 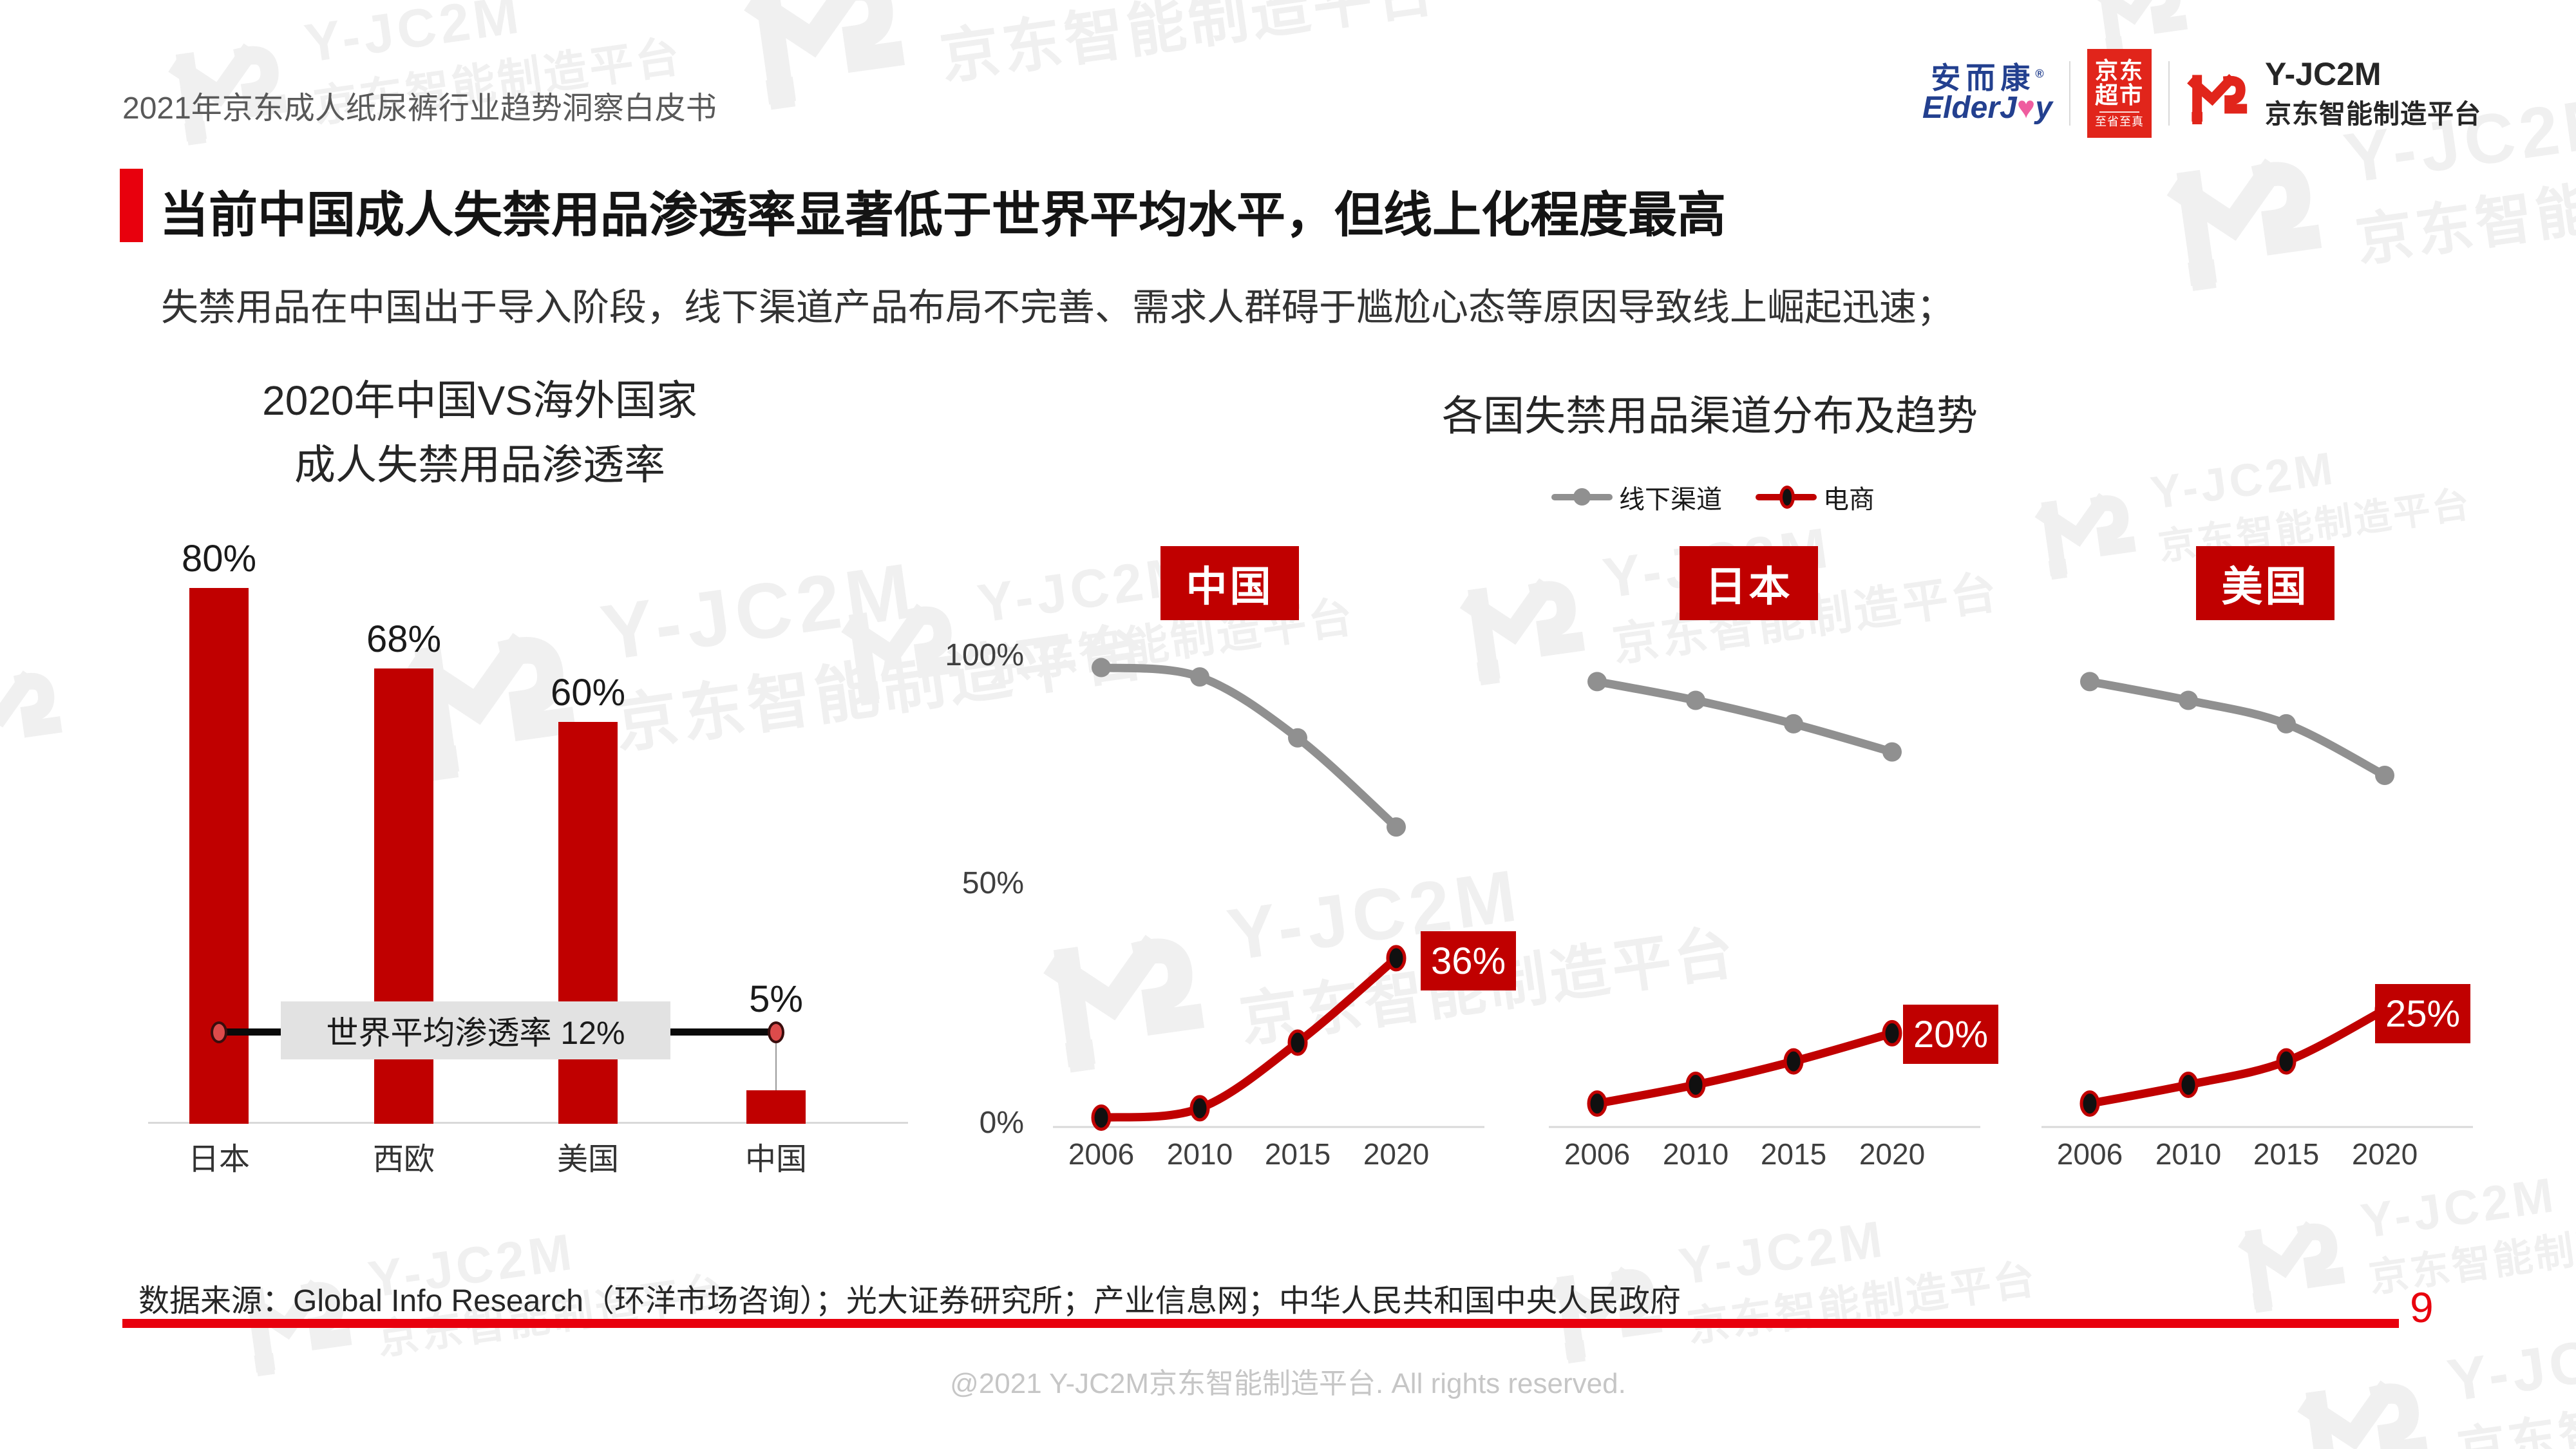 I want to click on offline-line-marker, so click(x=1582, y=497).